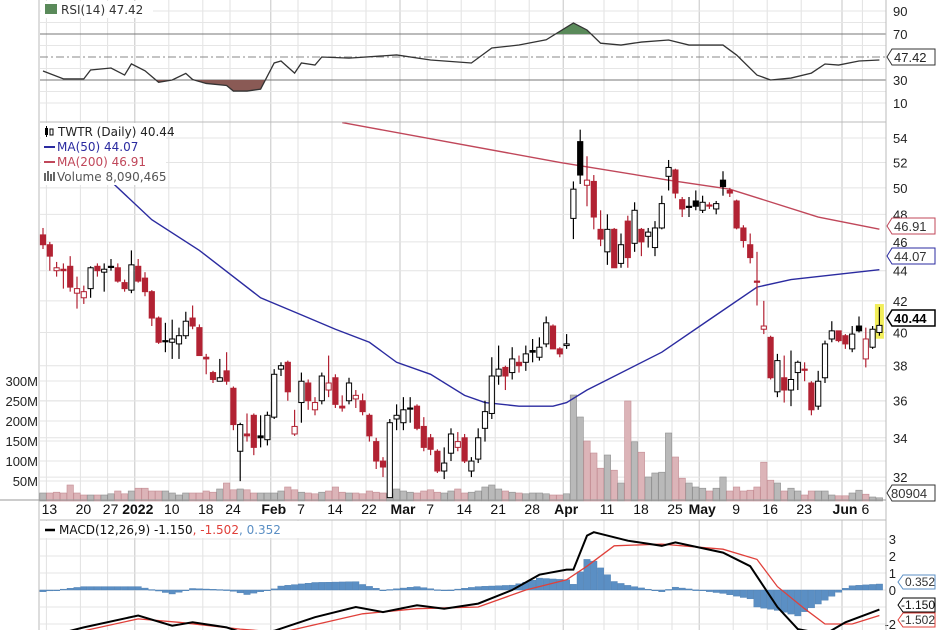 This screenshot has width=936, height=630. Describe the element at coordinates (900, 477) in the screenshot. I see `price-axis-tick-label: 32` at that location.